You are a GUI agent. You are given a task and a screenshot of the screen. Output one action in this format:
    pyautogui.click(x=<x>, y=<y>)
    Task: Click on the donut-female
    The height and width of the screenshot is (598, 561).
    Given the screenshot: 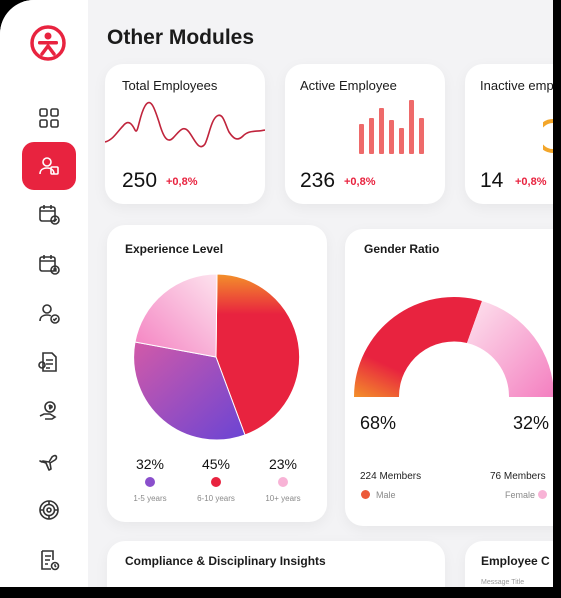 What is the action you would take?
    pyautogui.click(x=510, y=349)
    